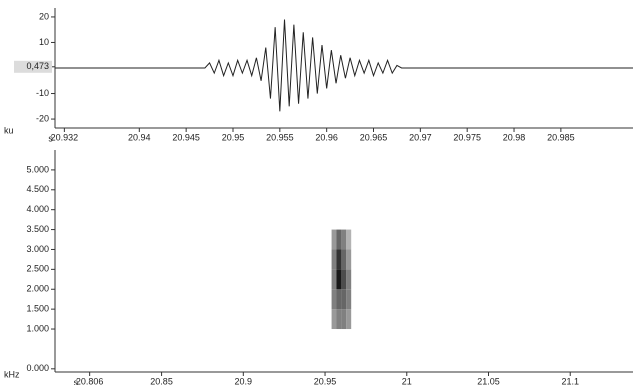 Image resolution: width=635 pixels, height=385 pixels. What do you see at coordinates (37, 269) in the screenshot?
I see `y-tick-label: 2.500` at bounding box center [37, 269].